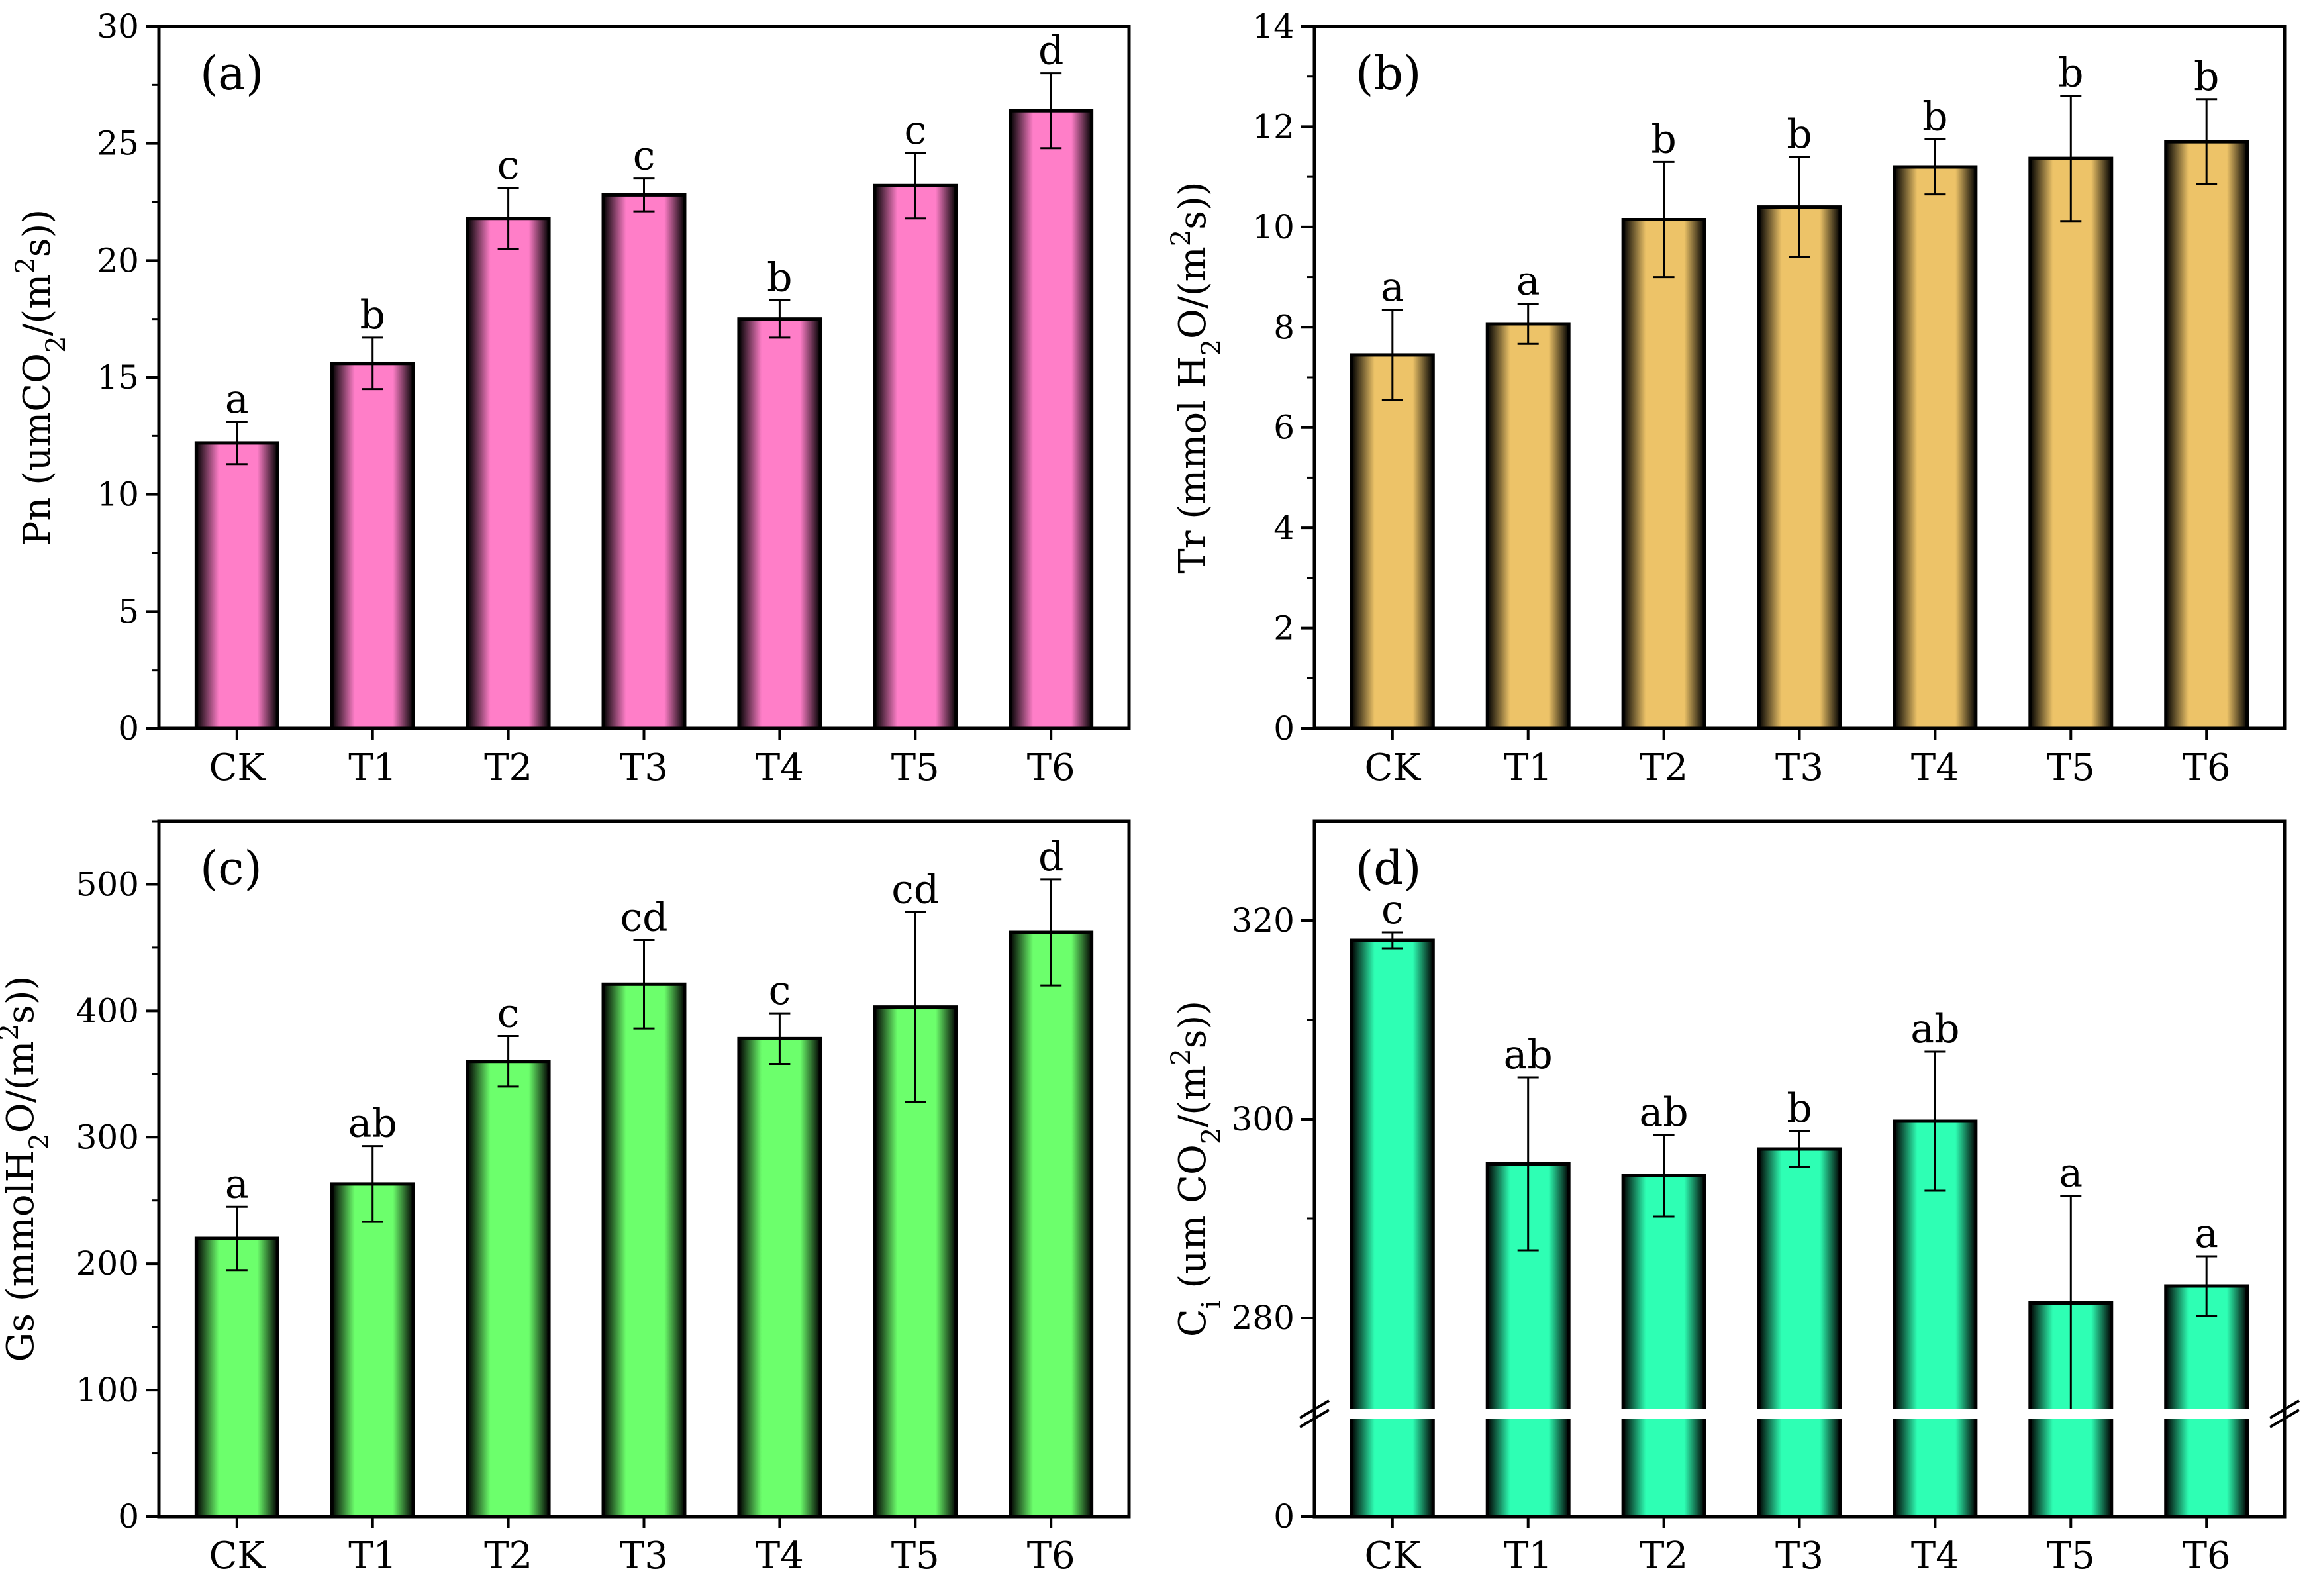 The height and width of the screenshot is (1596, 2313). What do you see at coordinates (37, 233) in the screenshot?
I see `panel-a-y-title-end: s))` at bounding box center [37, 233].